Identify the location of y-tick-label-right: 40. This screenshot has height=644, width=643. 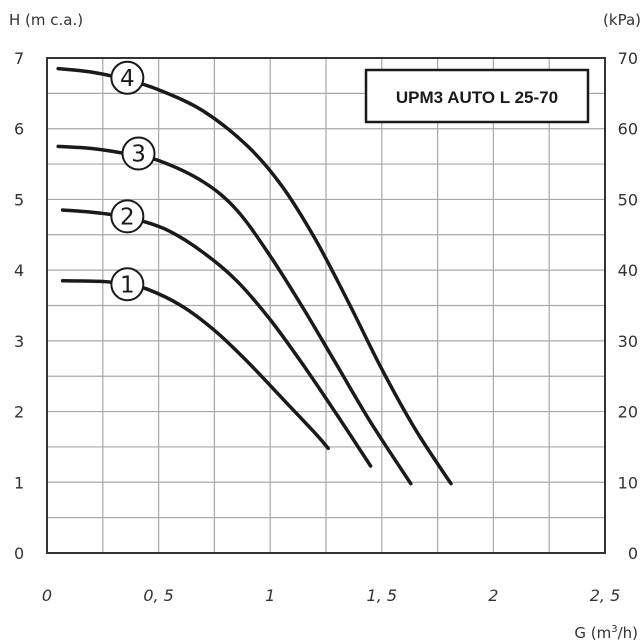
(628, 270).